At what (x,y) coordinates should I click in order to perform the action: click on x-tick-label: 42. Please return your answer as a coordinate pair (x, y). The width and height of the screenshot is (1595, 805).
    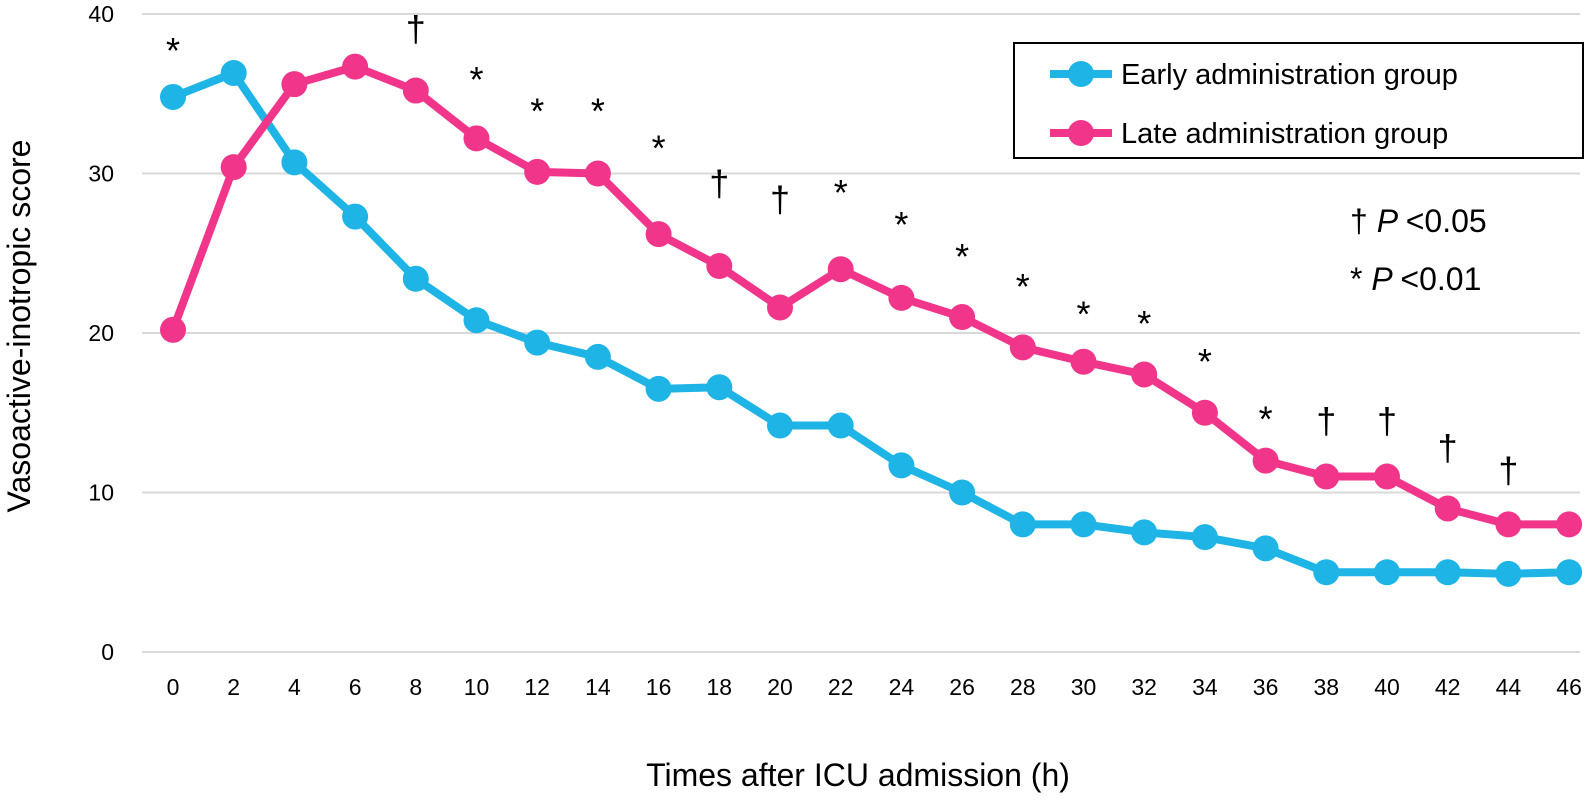
    Looking at the image, I should click on (1448, 687).